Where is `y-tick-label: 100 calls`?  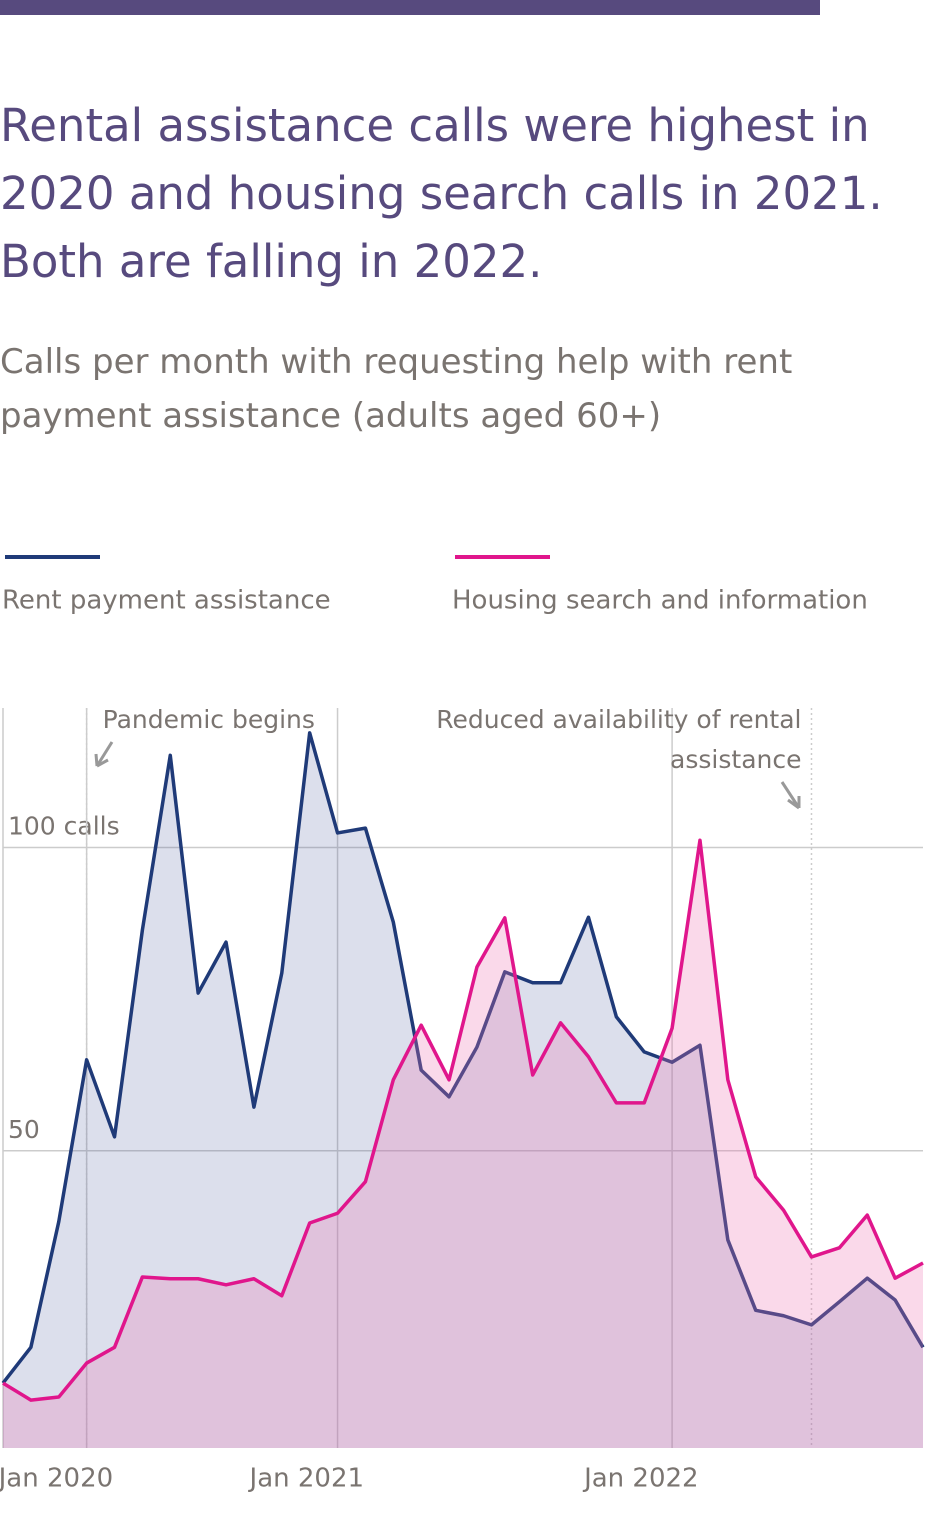
y-tick-label: 100 calls is located at coordinates (64, 826).